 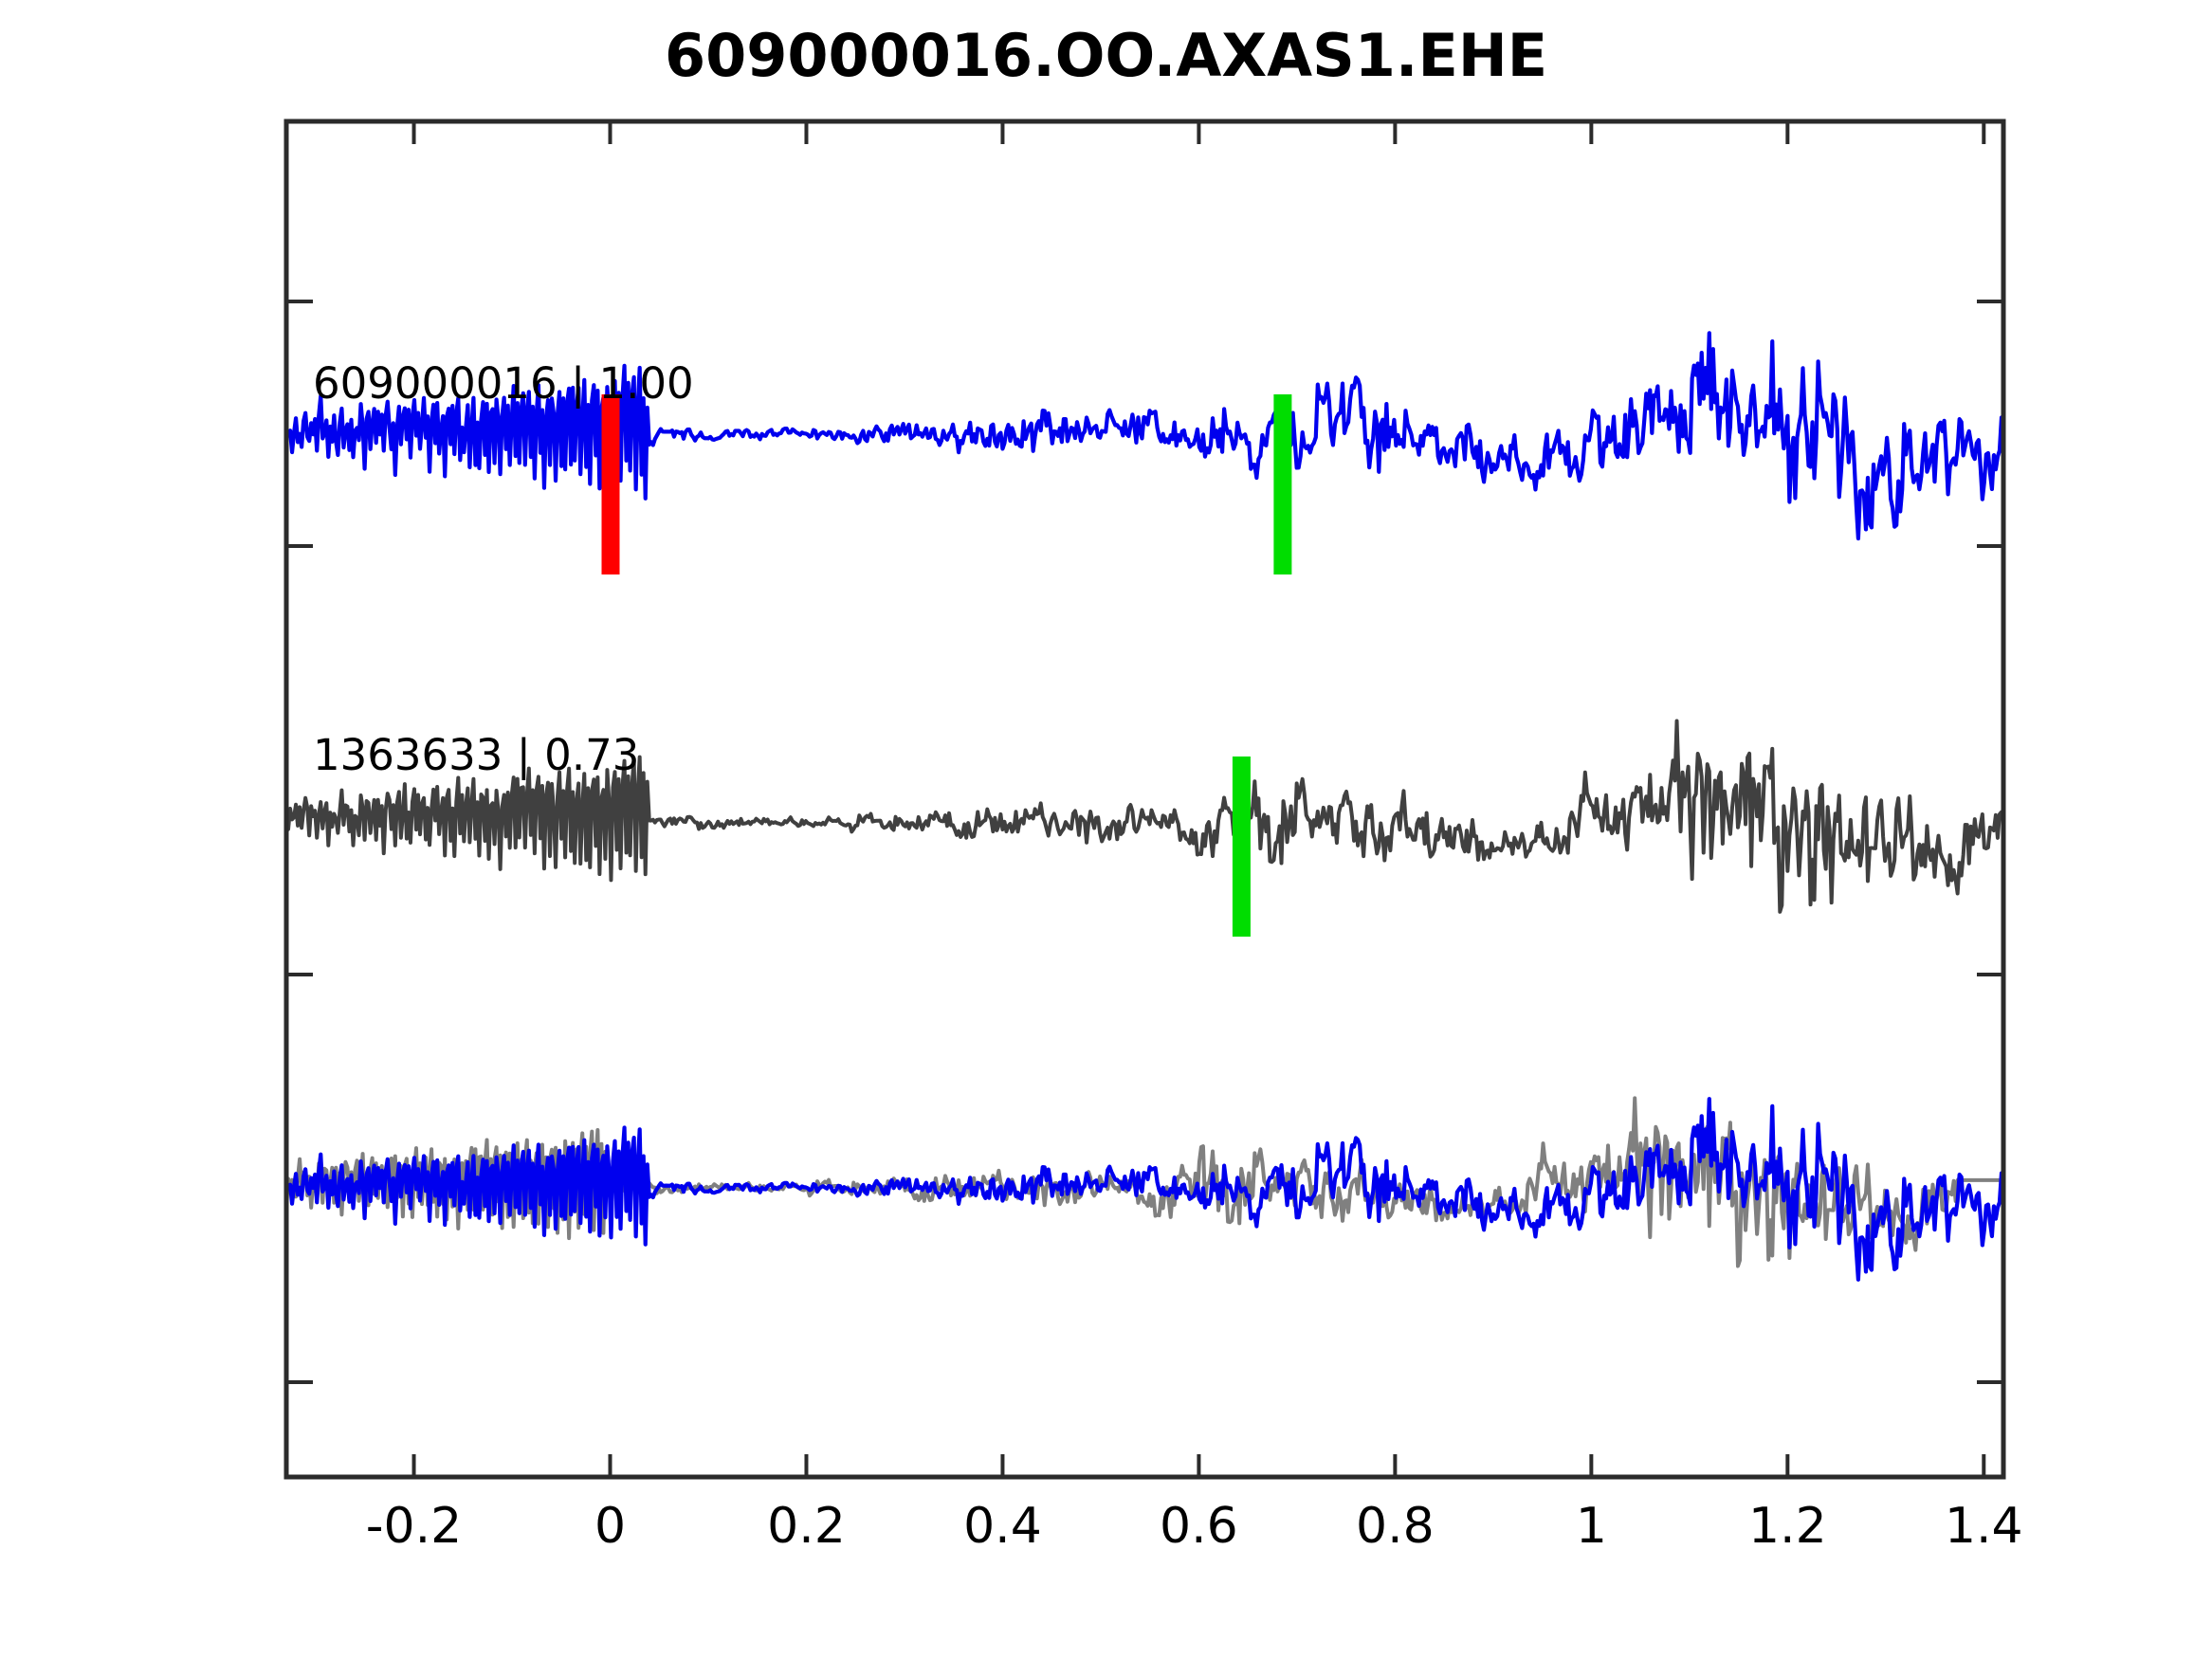 What do you see at coordinates (1144, 436) in the screenshot?
I see `waveform-trace-template` at bounding box center [1144, 436].